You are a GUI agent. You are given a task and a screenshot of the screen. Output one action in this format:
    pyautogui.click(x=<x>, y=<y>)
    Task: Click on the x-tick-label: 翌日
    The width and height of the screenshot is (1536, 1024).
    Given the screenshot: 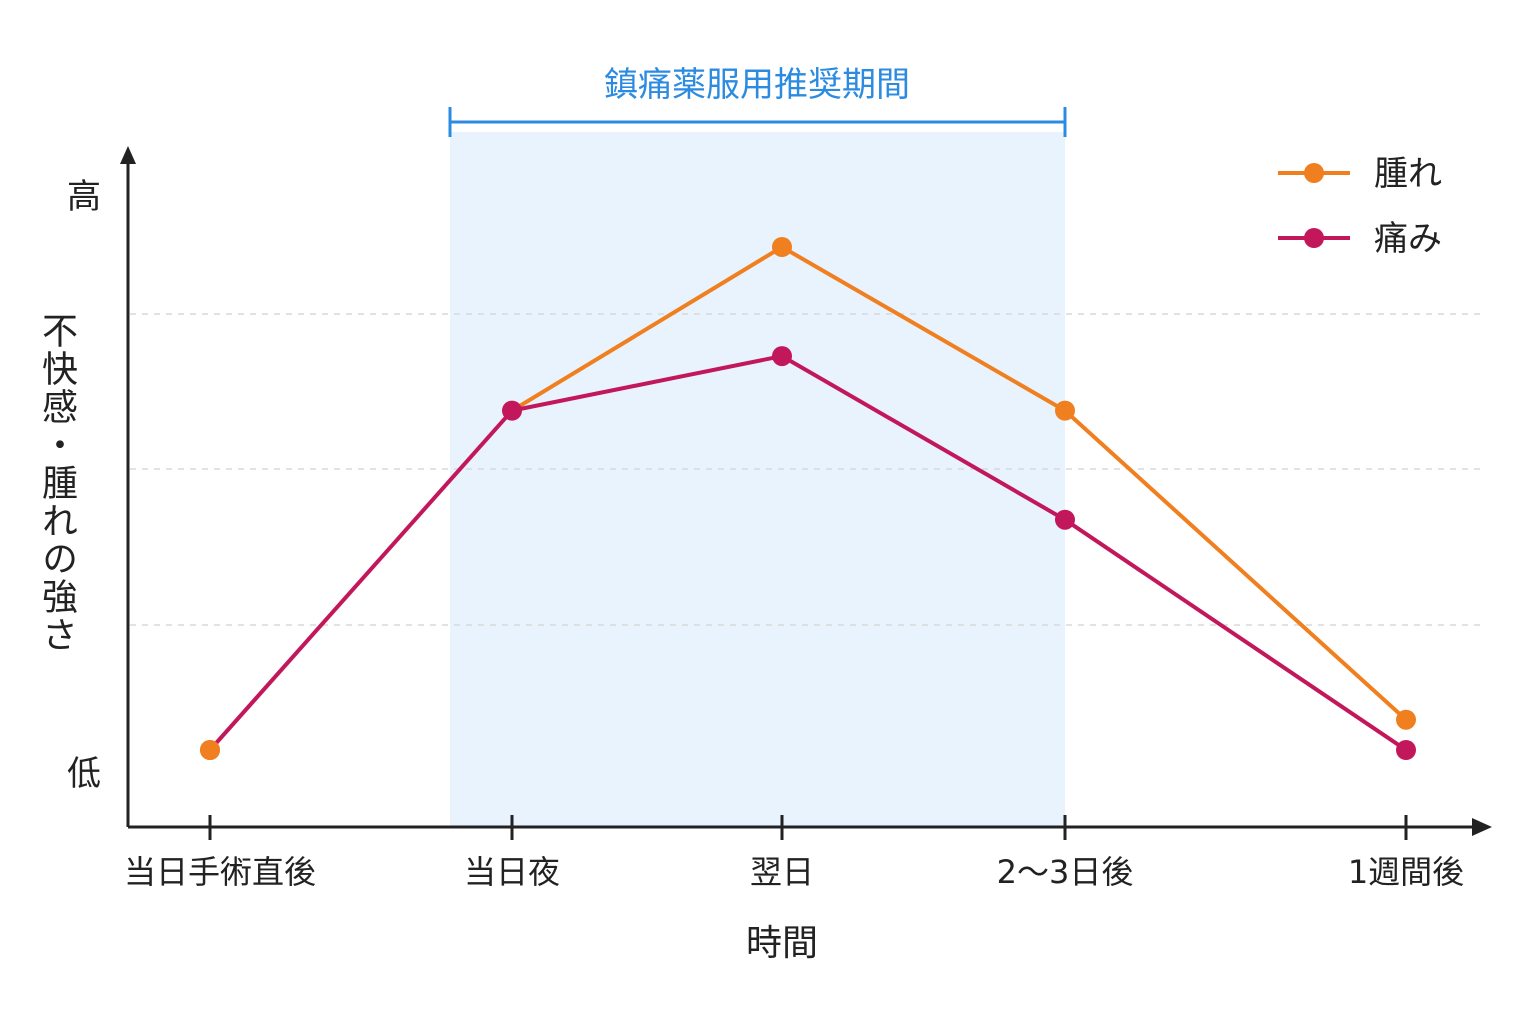 What is the action you would take?
    pyautogui.click(x=782, y=872)
    